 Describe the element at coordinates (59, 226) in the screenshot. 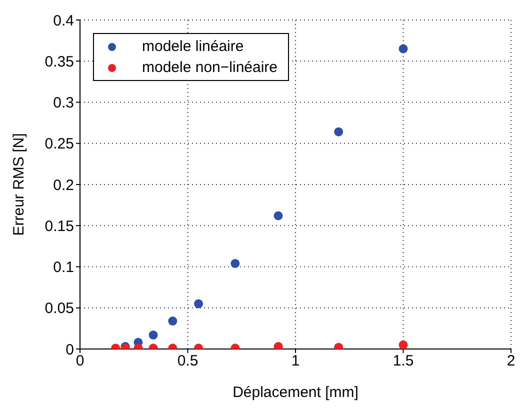

I see `y-tick-label: 0.15` at that location.